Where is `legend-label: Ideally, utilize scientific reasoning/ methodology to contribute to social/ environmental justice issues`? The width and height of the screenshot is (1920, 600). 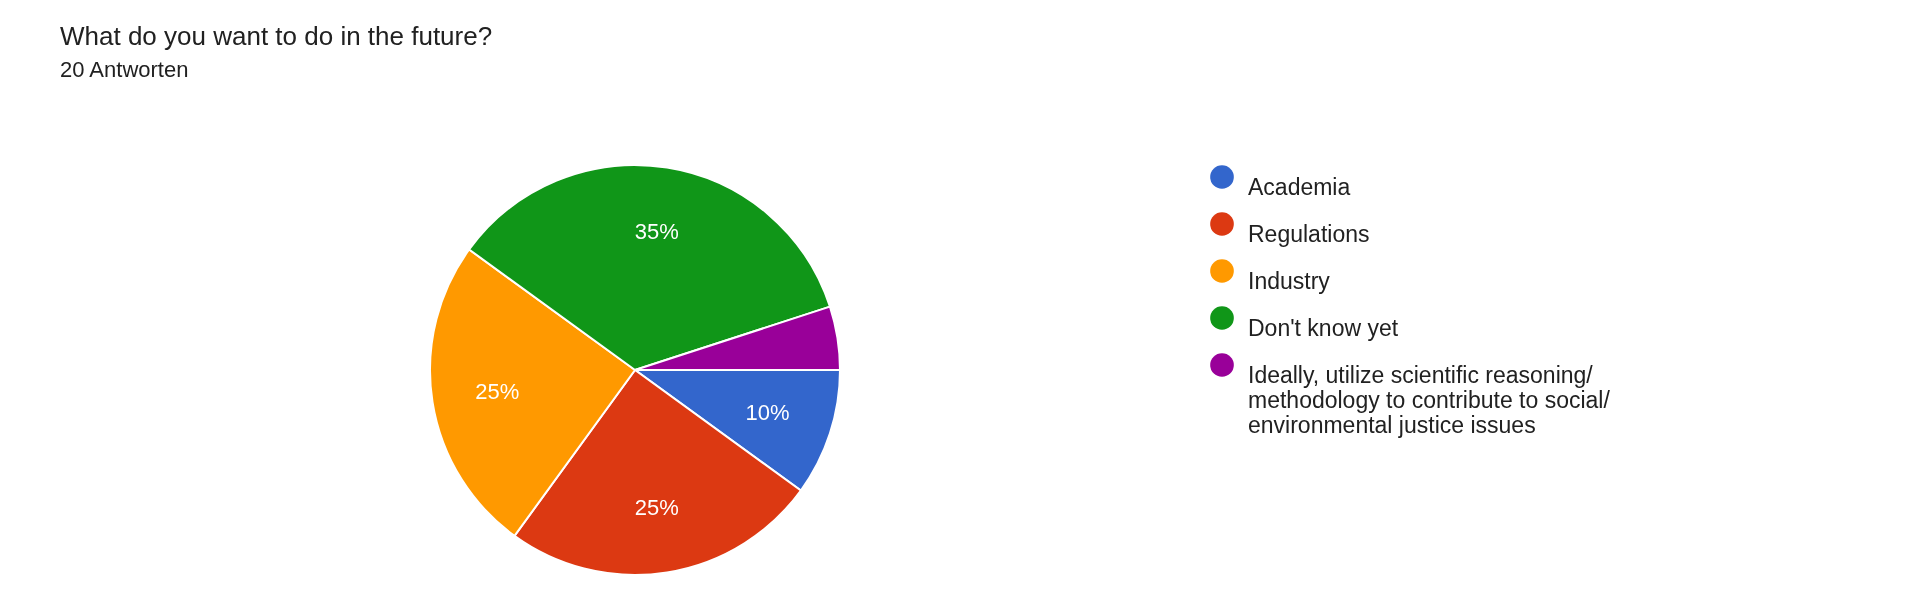
legend-label: Ideally, utilize scientific reasoning/ methodology to contribute to social/ environmental justice issues is located at coordinates (1429, 400).